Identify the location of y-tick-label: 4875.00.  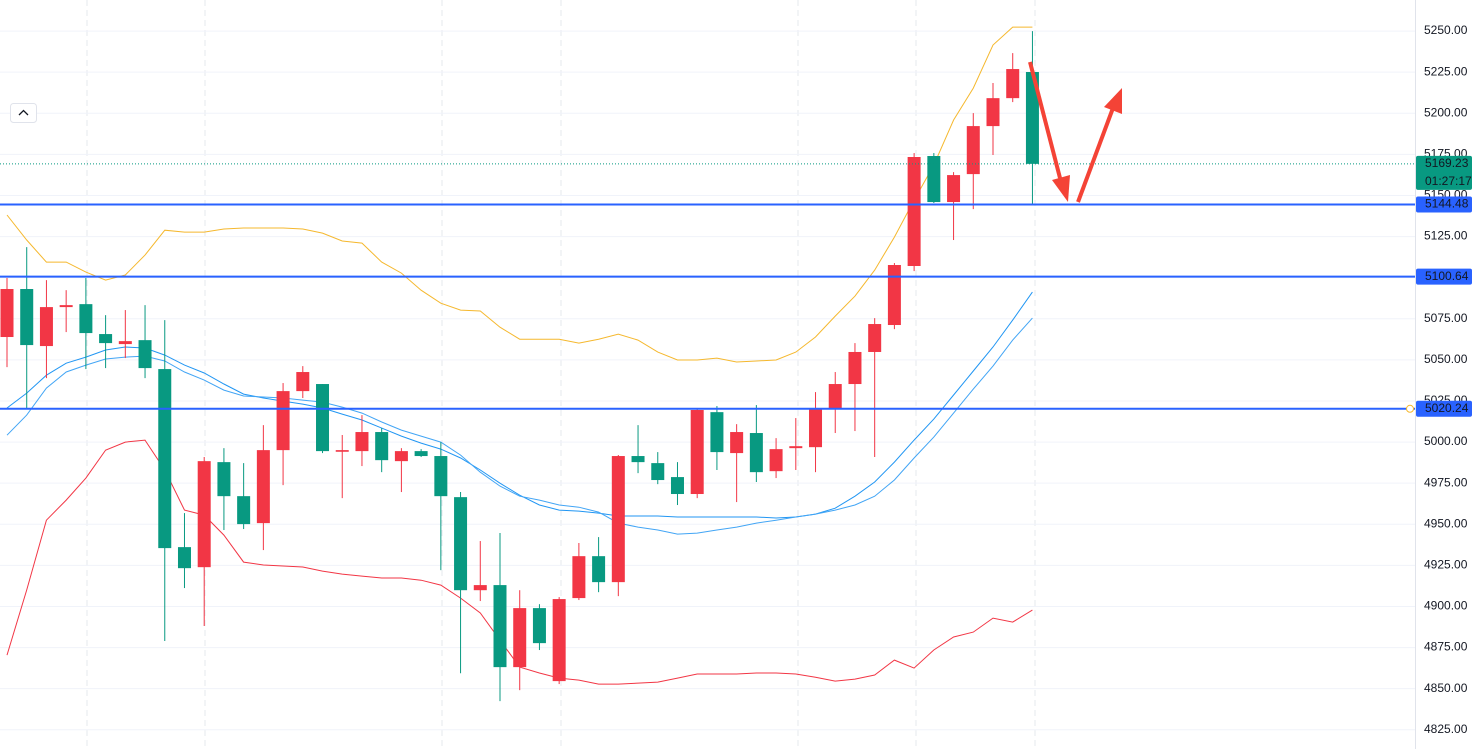
(1446, 647).